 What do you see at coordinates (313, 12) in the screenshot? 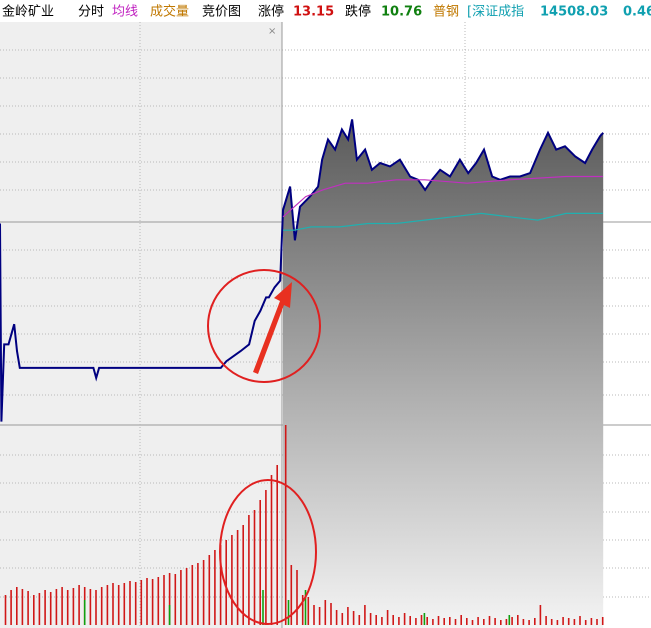
I see `limit-up: 13.15` at bounding box center [313, 12].